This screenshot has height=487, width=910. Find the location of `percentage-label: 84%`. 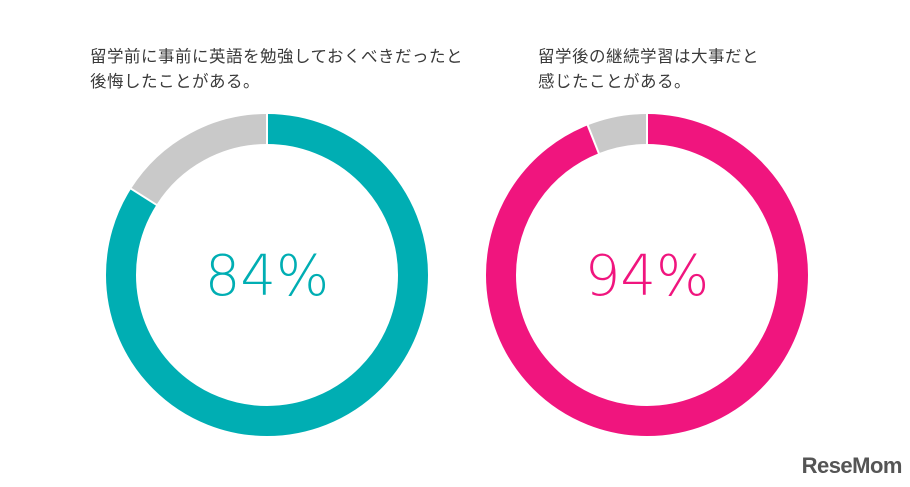

percentage-label: 84% is located at coordinates (267, 276).